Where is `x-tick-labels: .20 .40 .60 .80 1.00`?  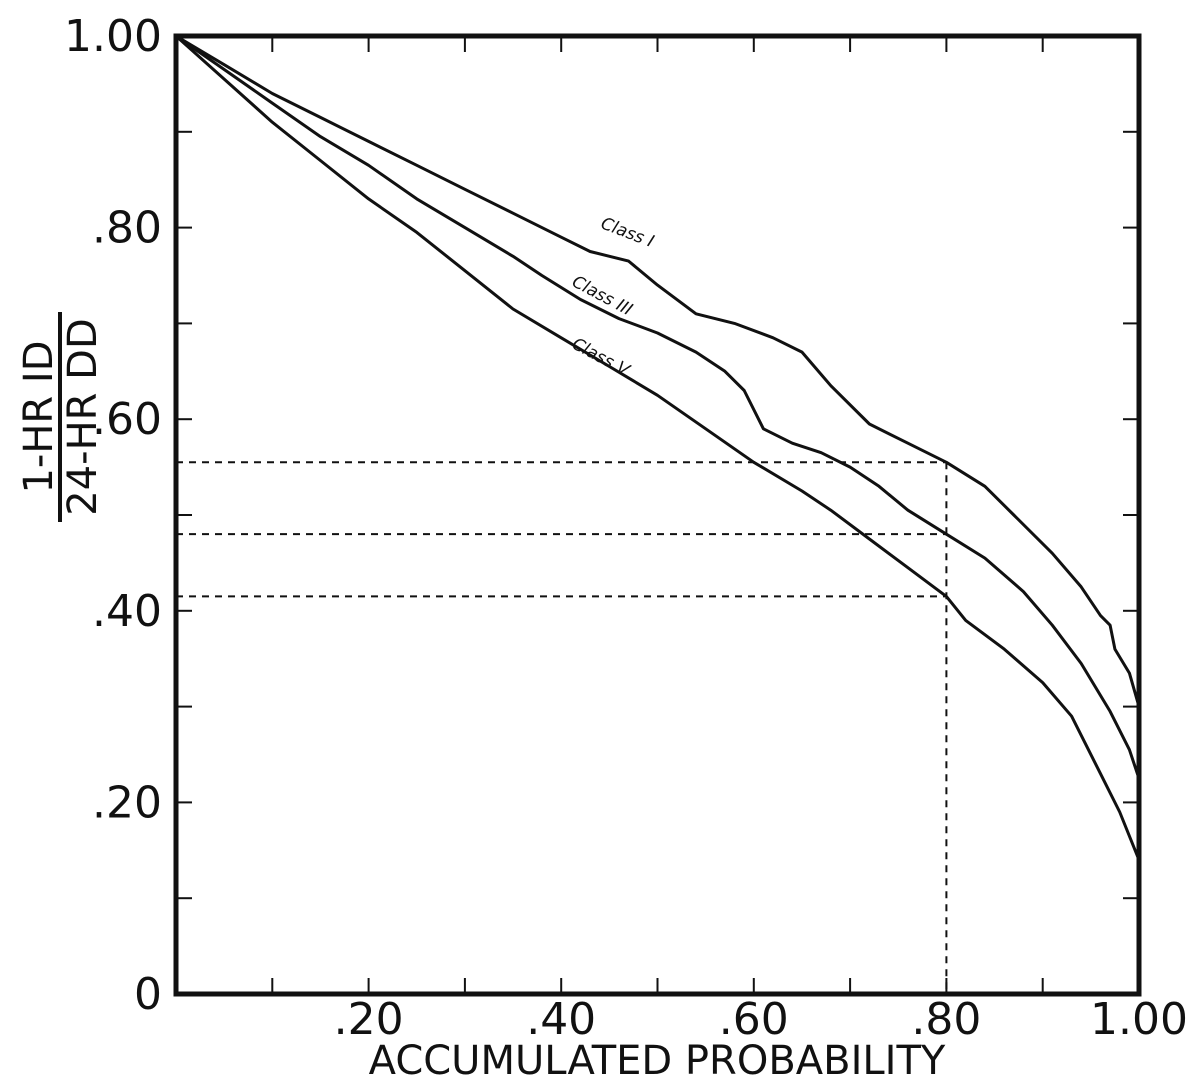 x-tick-labels: .20 .40 .60 .80 1.00 is located at coordinates (760, 1019).